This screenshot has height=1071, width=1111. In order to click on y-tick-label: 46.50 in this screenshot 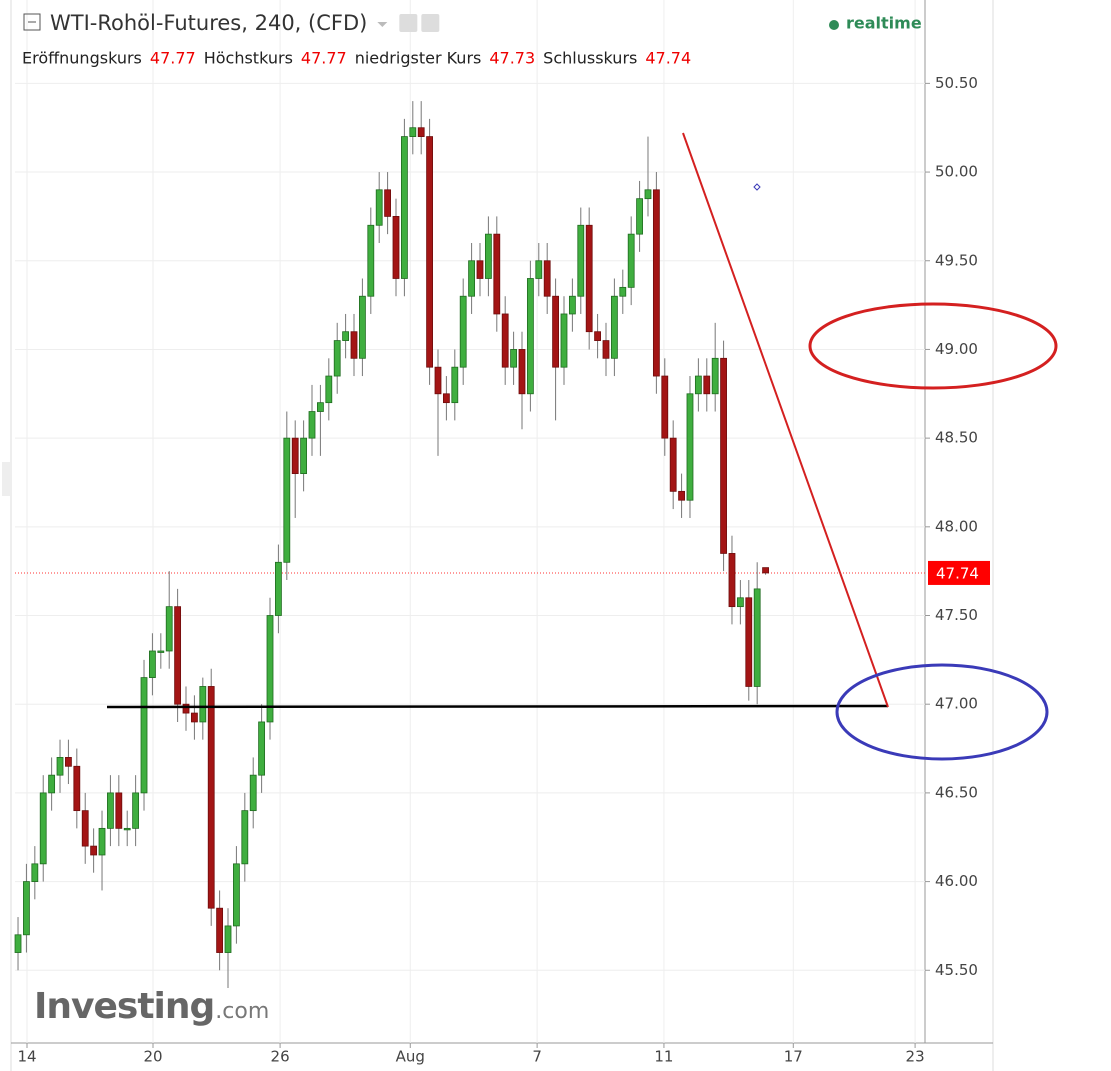, I will do `click(956, 792)`.